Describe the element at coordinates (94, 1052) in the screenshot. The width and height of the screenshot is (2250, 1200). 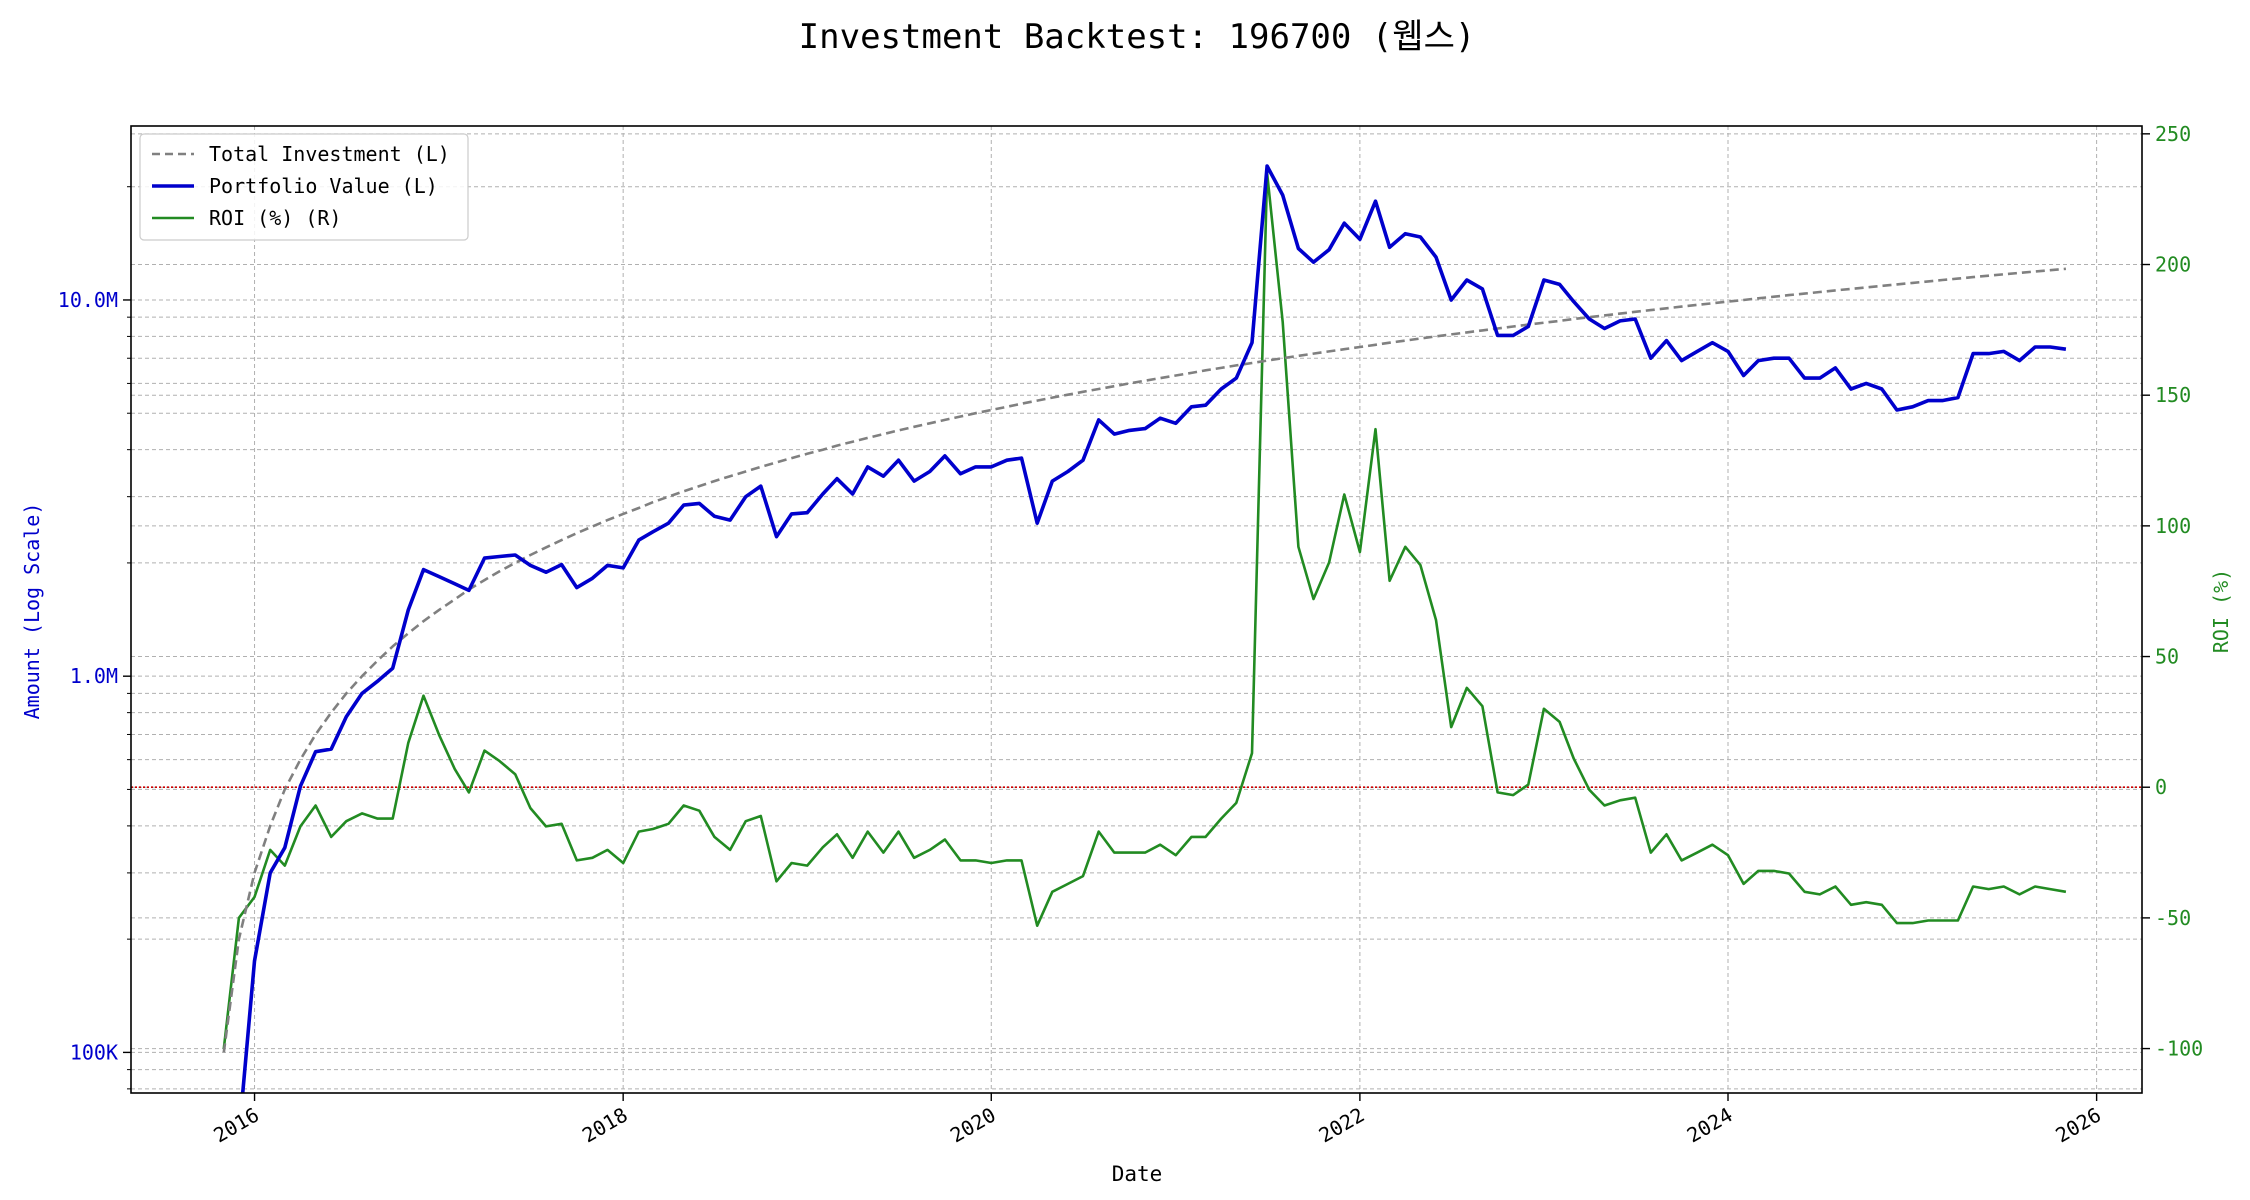
I see `left-tick-label: 100K` at that location.